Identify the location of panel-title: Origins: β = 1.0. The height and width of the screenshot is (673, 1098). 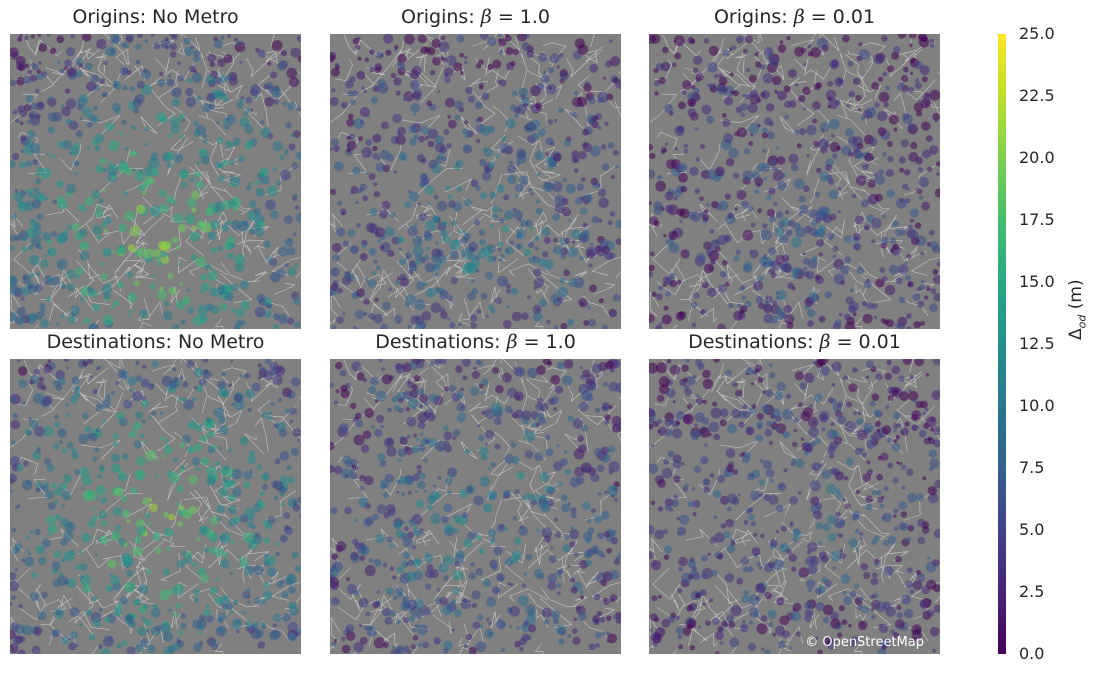
(475, 17).